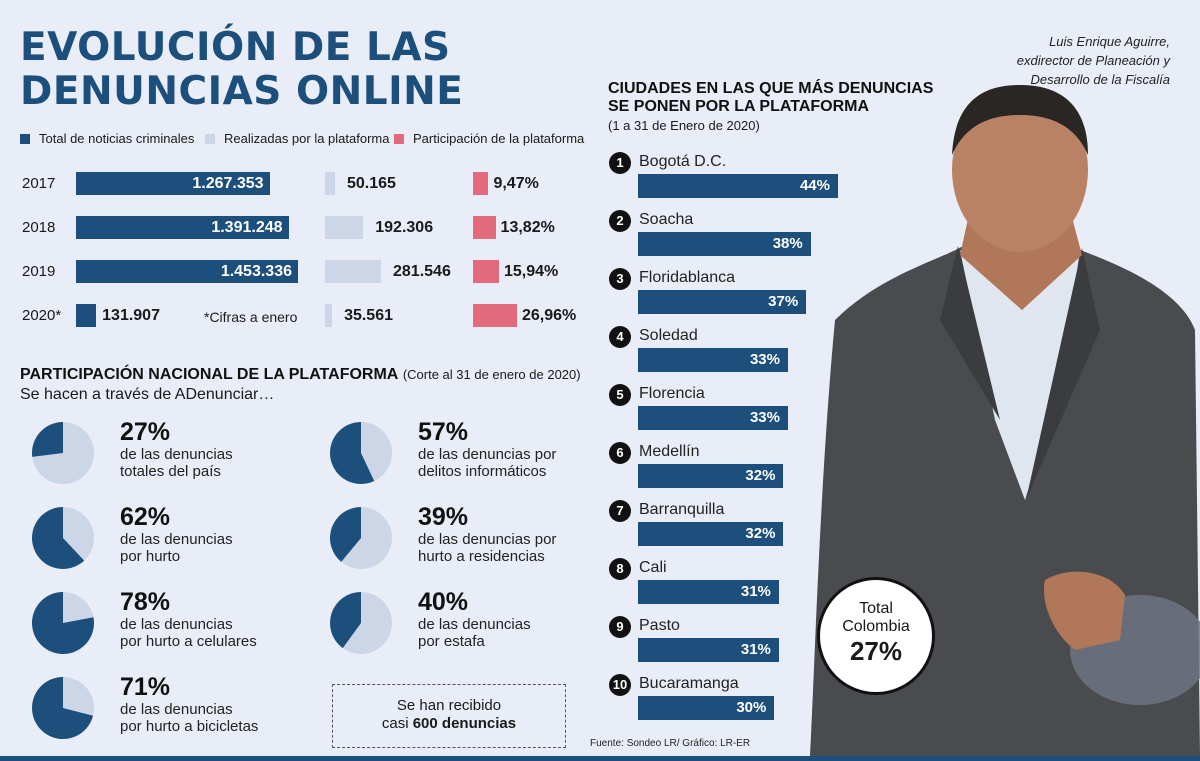 This screenshot has width=1200, height=761. What do you see at coordinates (1109, 41) in the screenshot?
I see `caption-line-1: Luis Enrique Aguirre,` at bounding box center [1109, 41].